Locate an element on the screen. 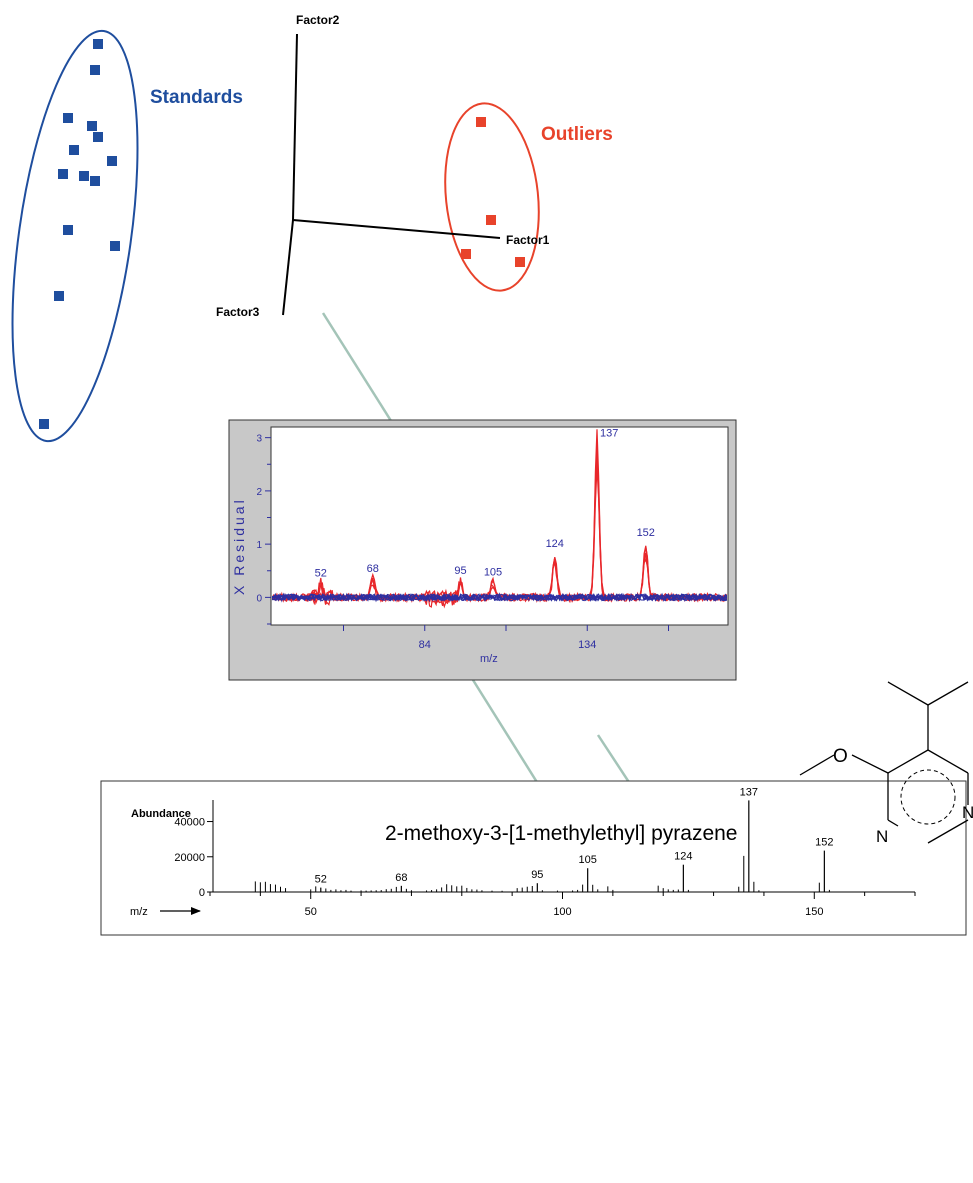  spectrum-peak-label: 68 is located at coordinates (401, 878).